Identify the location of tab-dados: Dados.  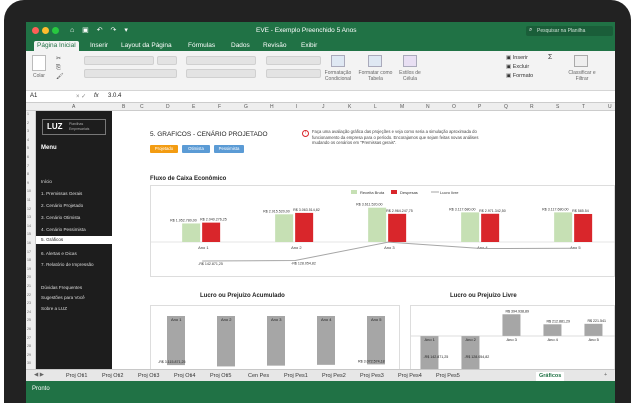
(240, 45).